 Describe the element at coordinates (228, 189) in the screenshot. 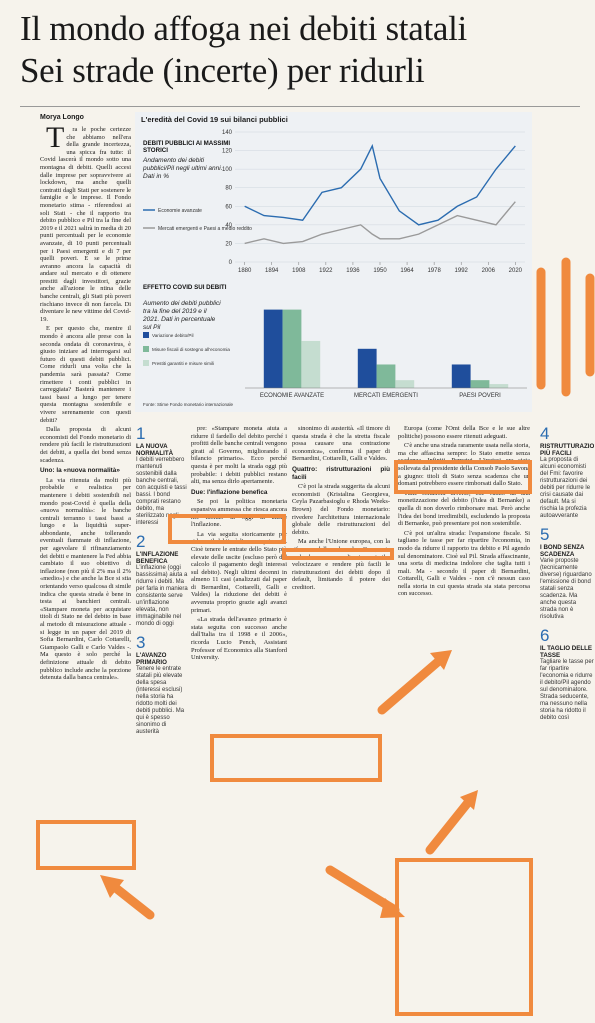

I see `y-tick-label: 80` at that location.